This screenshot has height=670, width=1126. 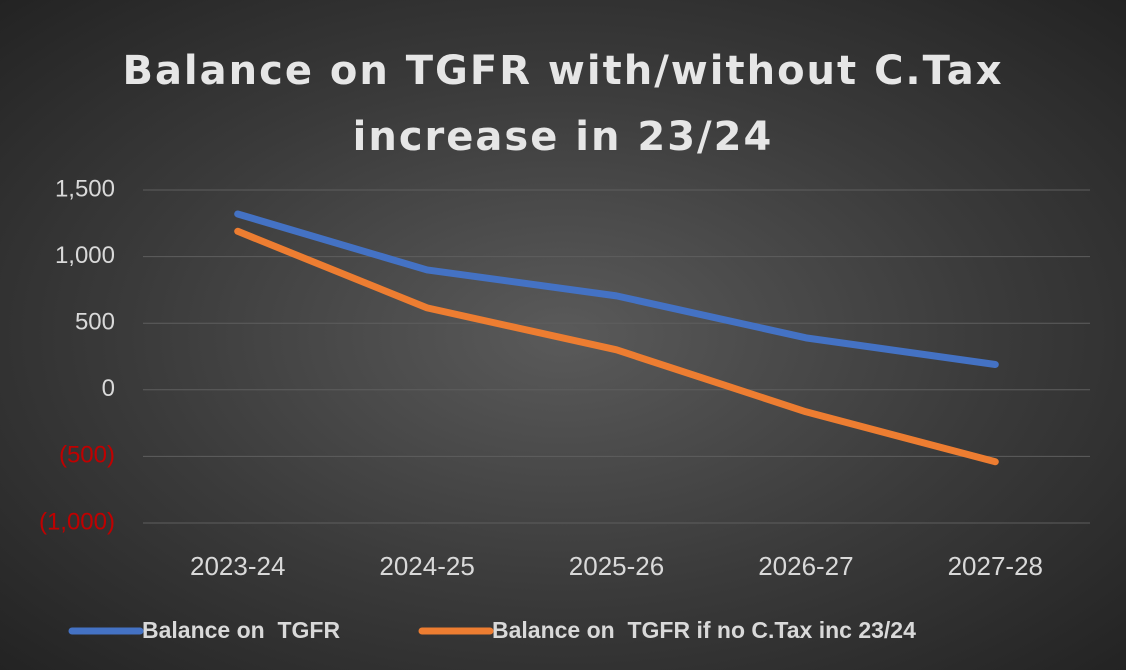 What do you see at coordinates (426, 566) in the screenshot?
I see `x-tick-label: 2024-25` at bounding box center [426, 566].